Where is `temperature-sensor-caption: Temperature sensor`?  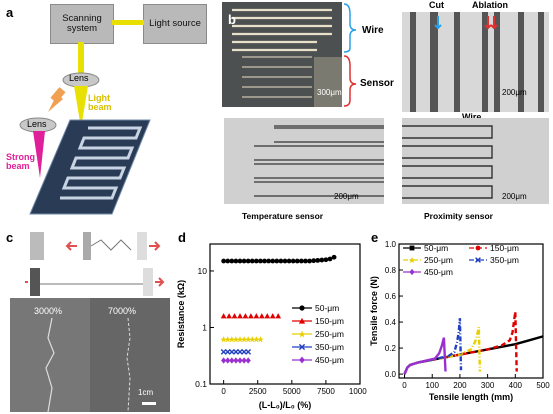 temperature-sensor-caption: Temperature sensor is located at coordinates (283, 216).